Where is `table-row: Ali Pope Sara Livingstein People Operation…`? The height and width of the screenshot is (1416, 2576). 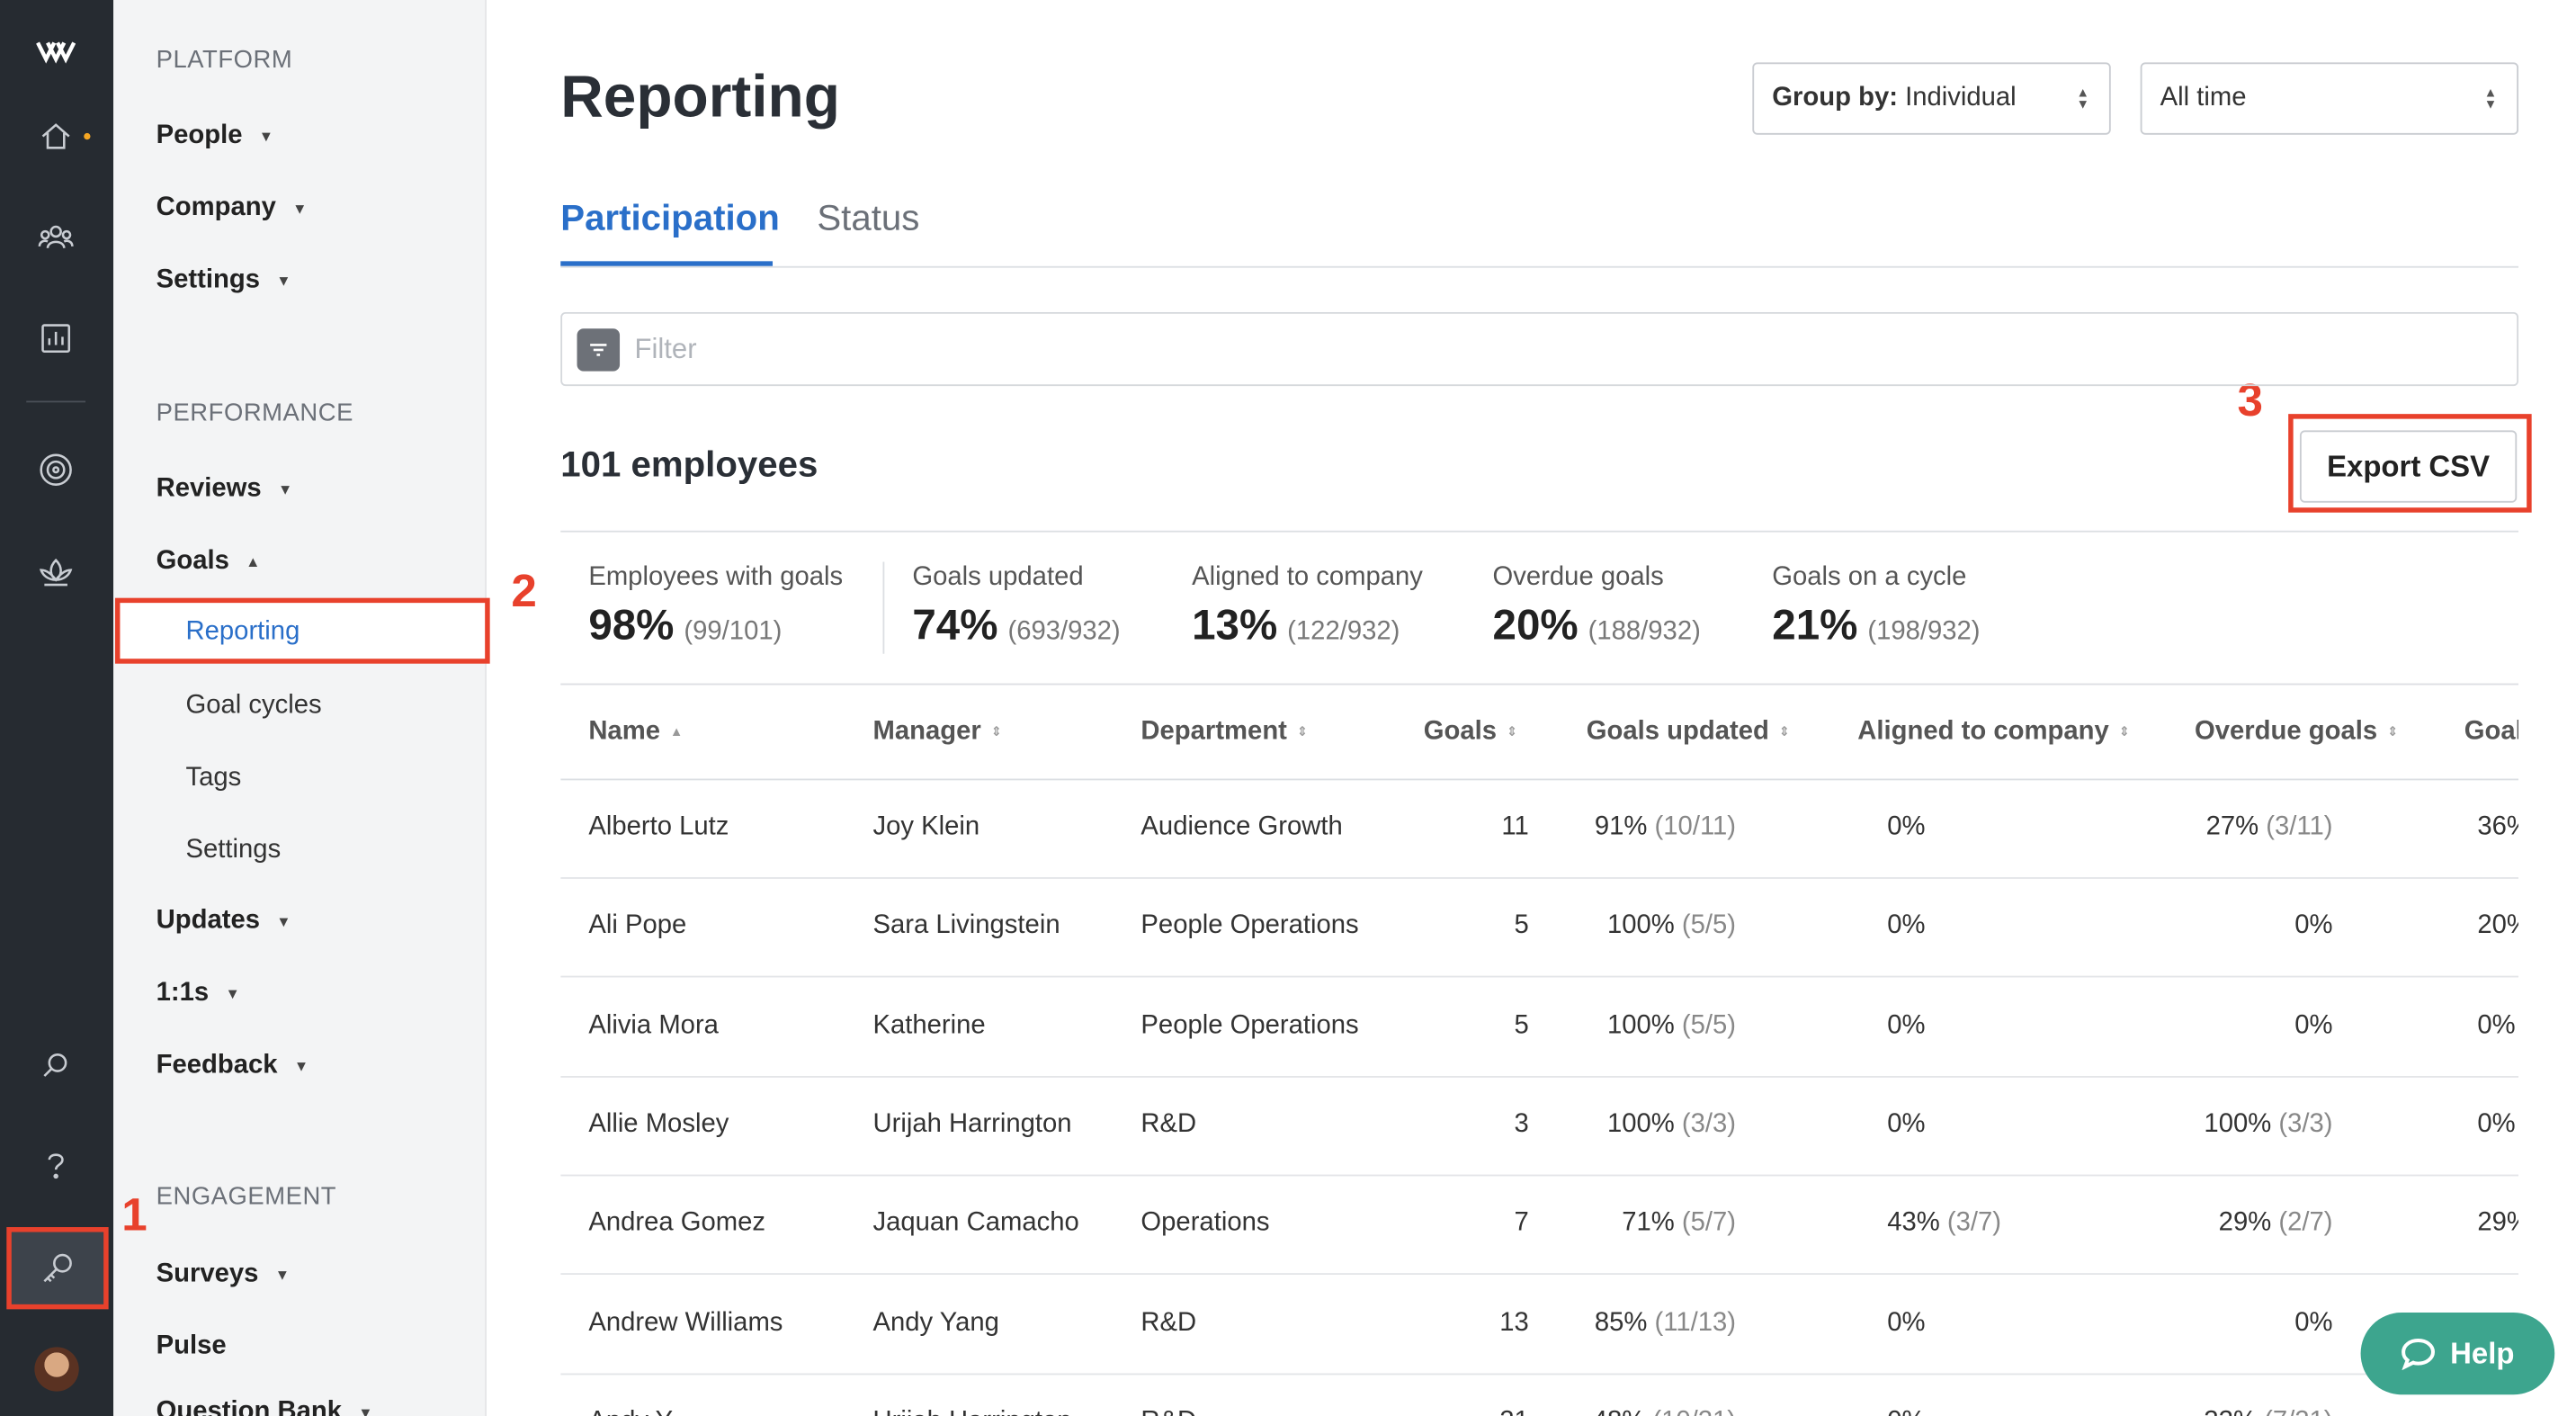 table-row: Ali Pope Sara Livingstein People Operation… is located at coordinates (1539, 929).